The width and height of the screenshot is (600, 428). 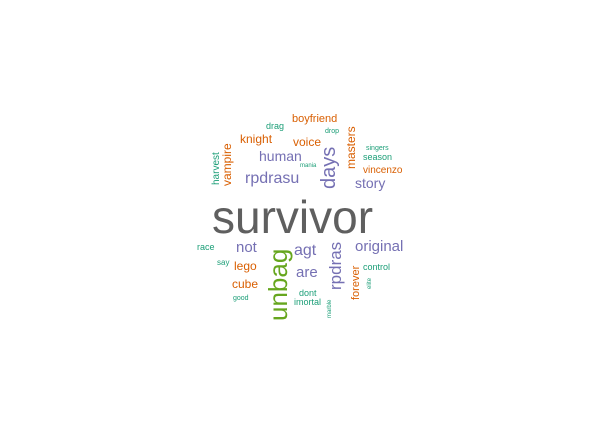 What do you see at coordinates (216, 168) in the screenshot?
I see `word-harvest: harvest` at bounding box center [216, 168].